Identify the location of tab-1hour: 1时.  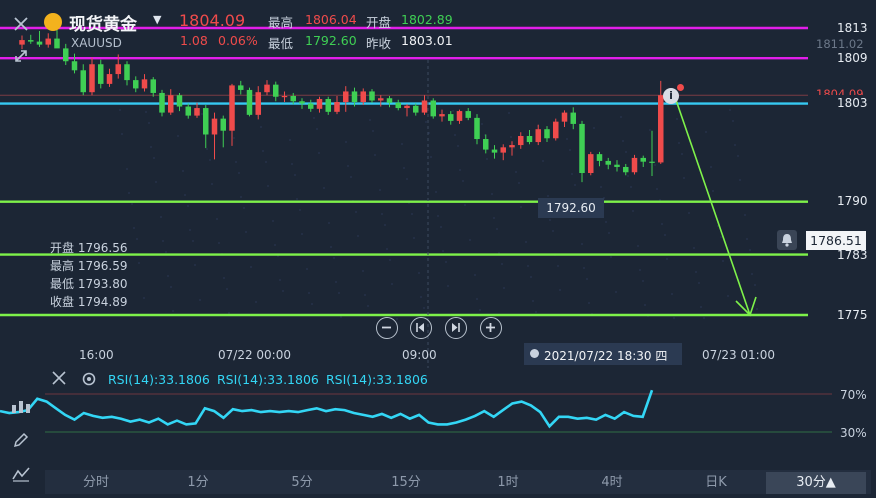
(508, 482).